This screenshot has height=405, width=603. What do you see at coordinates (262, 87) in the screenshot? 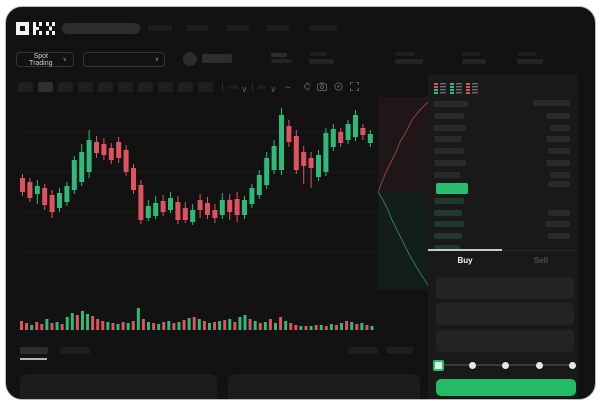
I see `interval-dropdown` at bounding box center [262, 87].